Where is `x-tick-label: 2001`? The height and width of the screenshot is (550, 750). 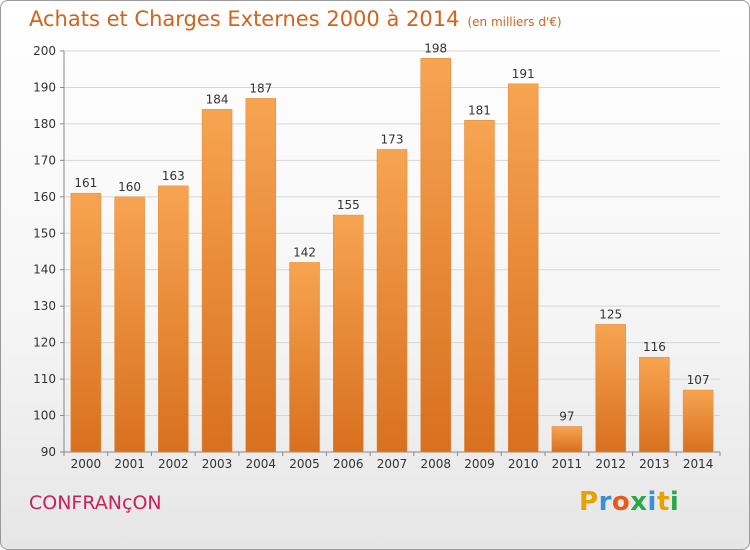 x-tick-label: 2001 is located at coordinates (129, 464).